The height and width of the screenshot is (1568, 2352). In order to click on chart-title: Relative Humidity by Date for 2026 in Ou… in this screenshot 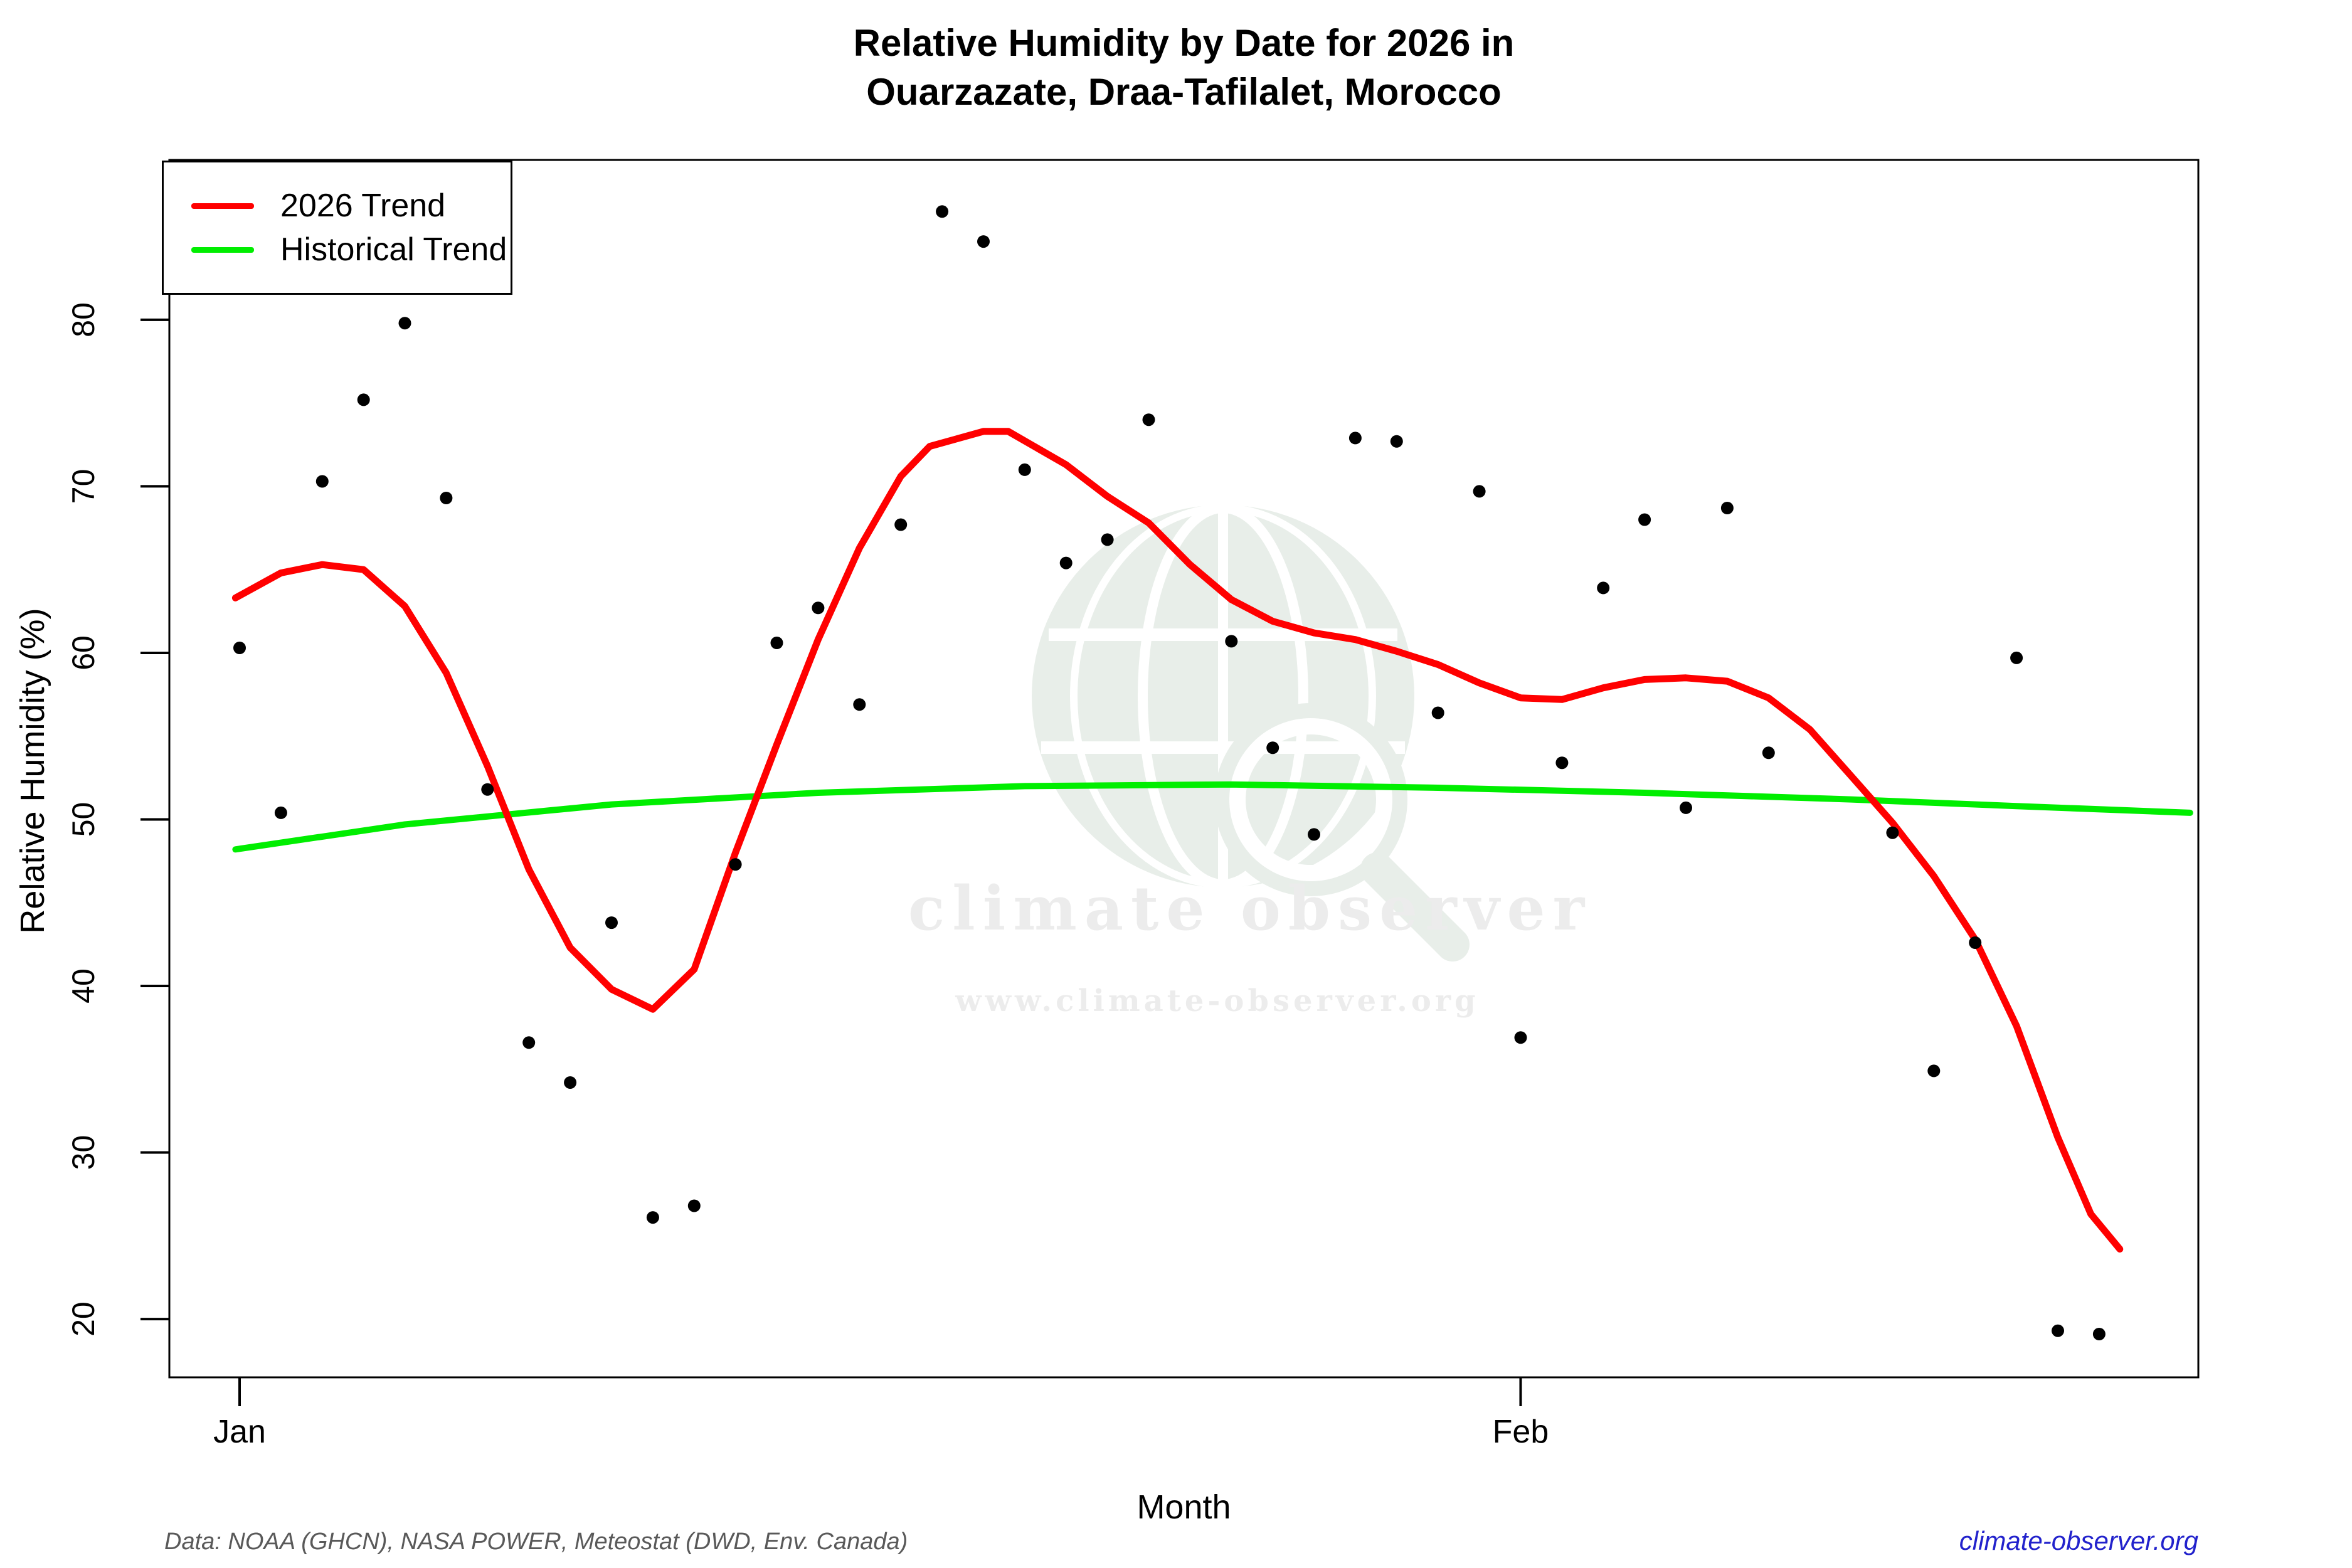, I will do `click(1183, 68)`.